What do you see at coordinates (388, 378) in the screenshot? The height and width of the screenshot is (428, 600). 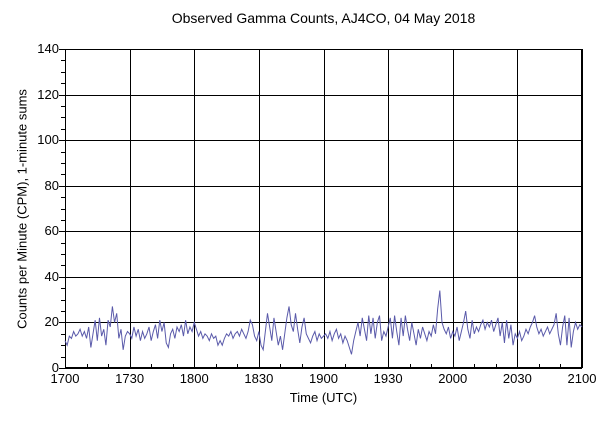 I see `x-tick-label: 1930` at bounding box center [388, 378].